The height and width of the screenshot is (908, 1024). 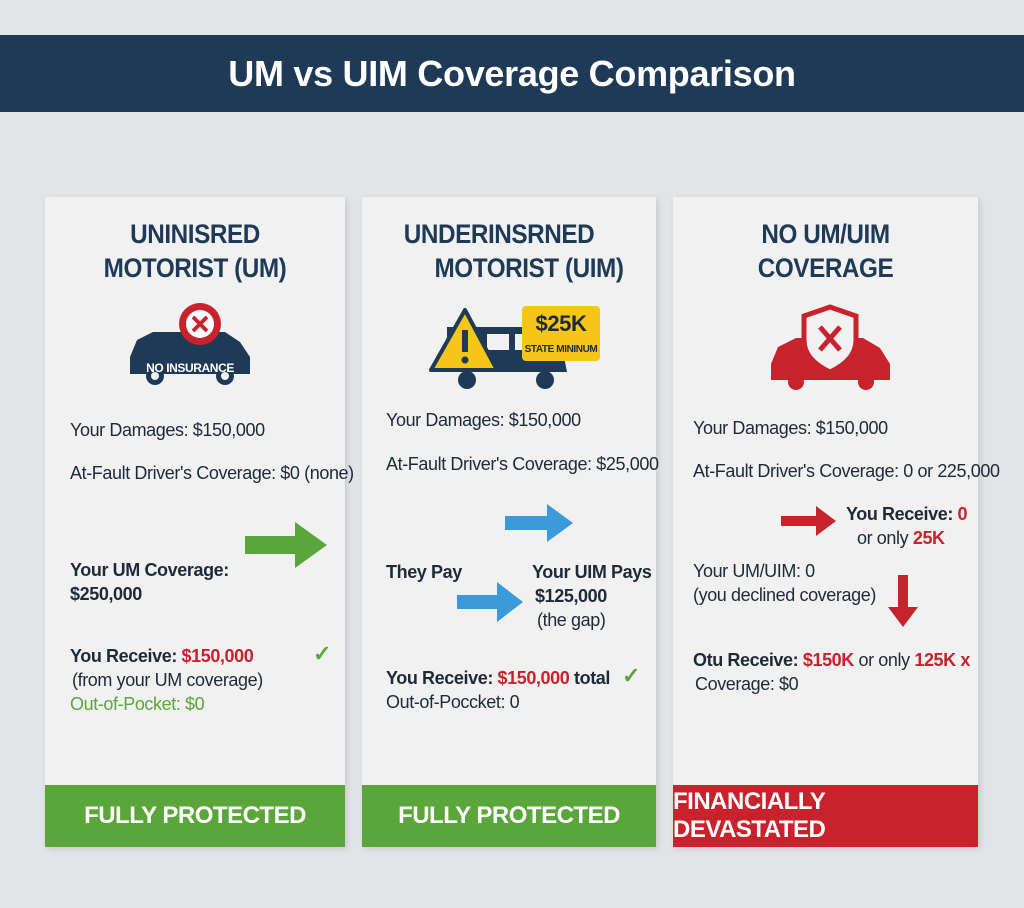 I want to click on out-of-pocket-text: Out-of-Poccket: 0, so click(x=453, y=702).